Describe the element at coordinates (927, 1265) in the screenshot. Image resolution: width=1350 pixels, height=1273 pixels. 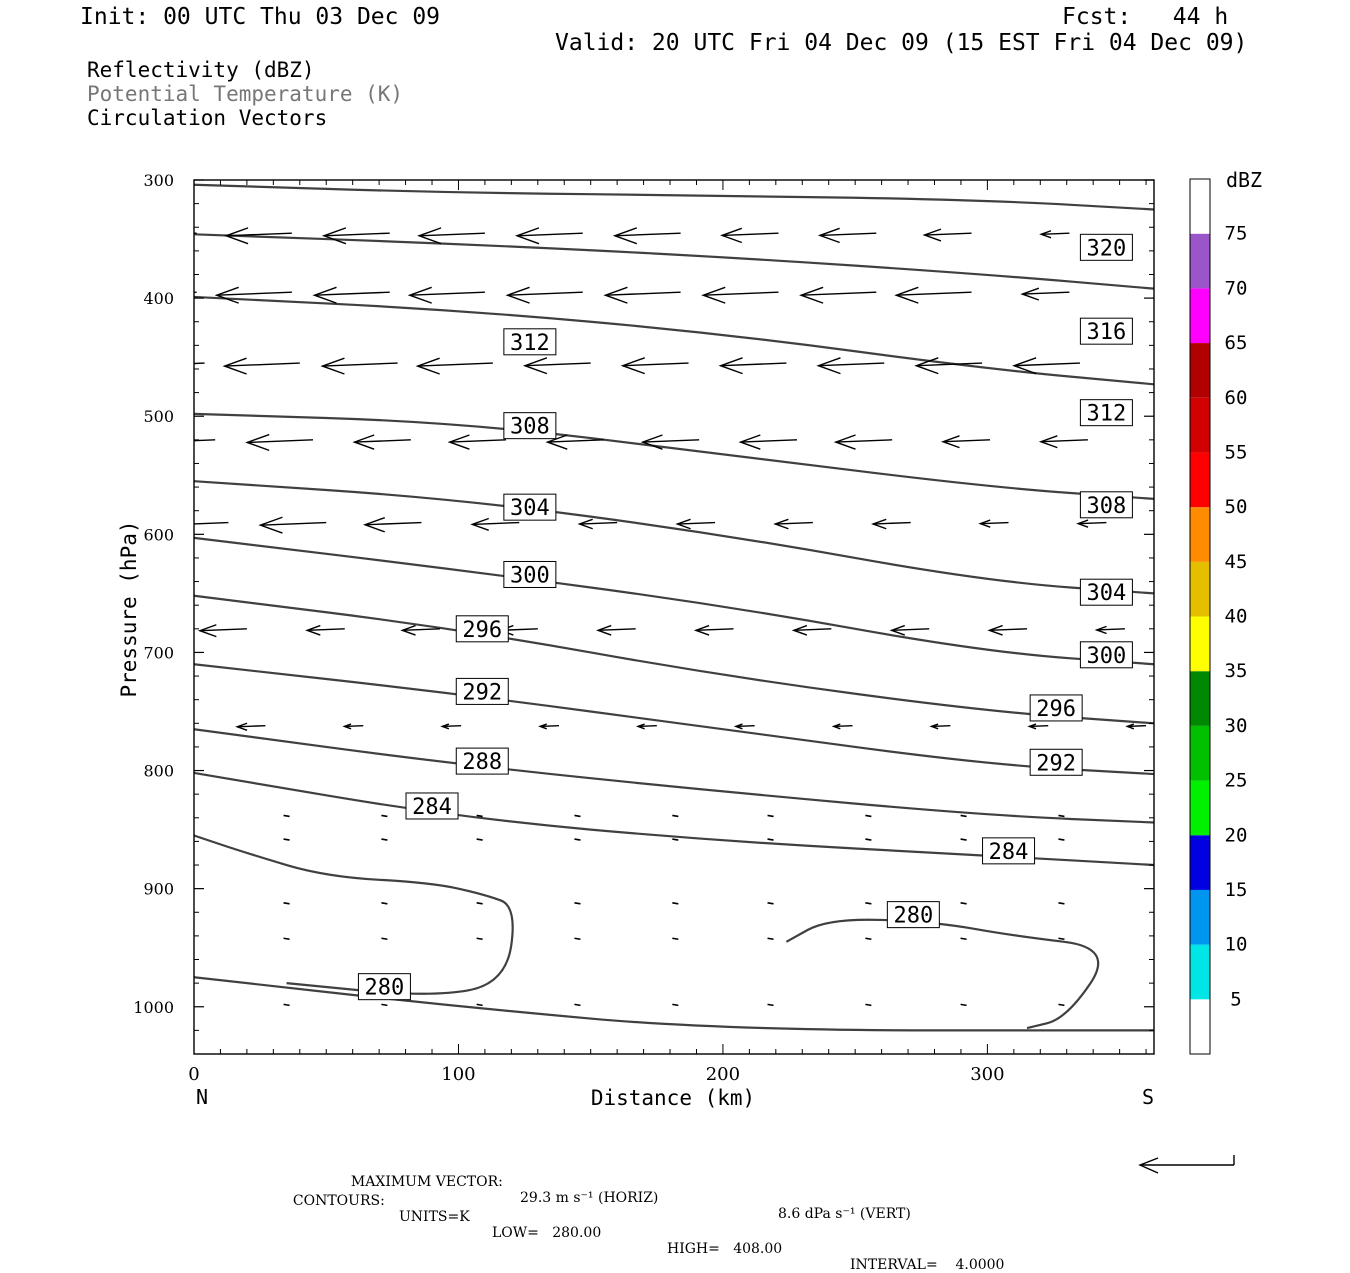
I see `contours-interval: INTERVAL= 4.0000` at that location.